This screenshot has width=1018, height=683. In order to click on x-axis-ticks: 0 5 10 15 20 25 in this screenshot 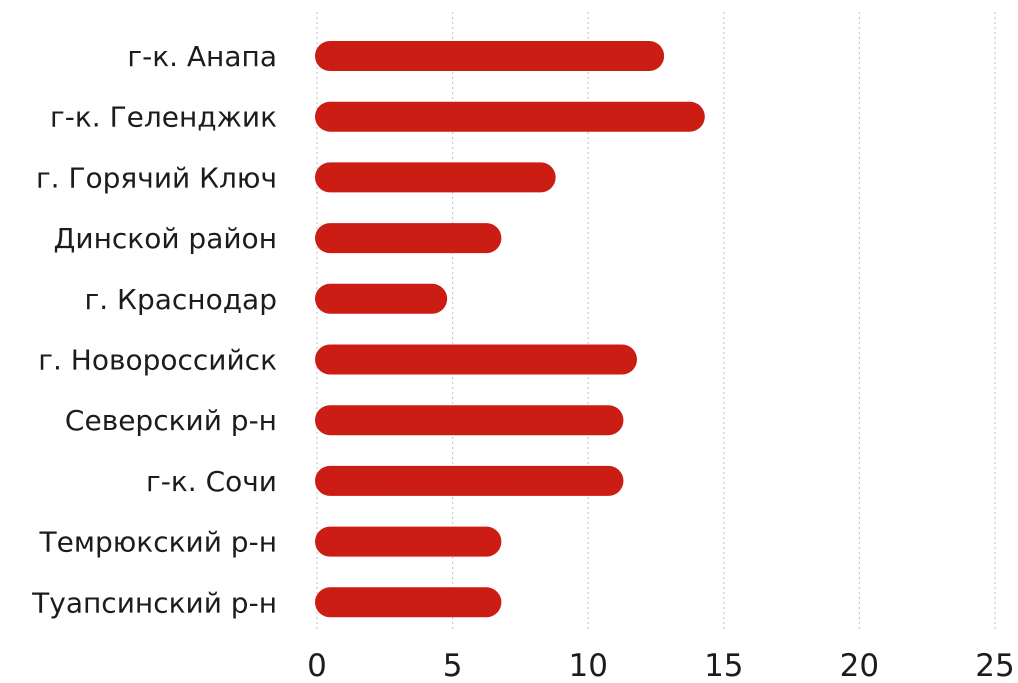, I will do `click(661, 665)`.